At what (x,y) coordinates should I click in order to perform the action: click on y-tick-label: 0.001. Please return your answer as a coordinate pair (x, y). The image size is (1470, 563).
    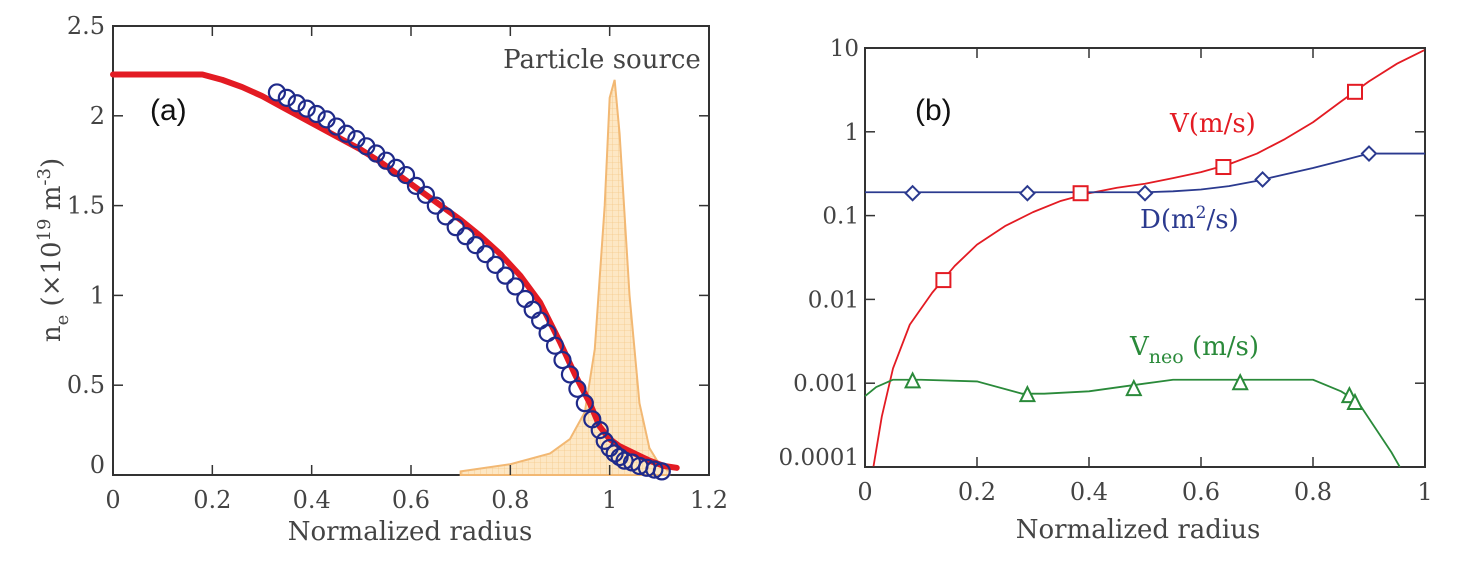
    Looking at the image, I should click on (826, 384).